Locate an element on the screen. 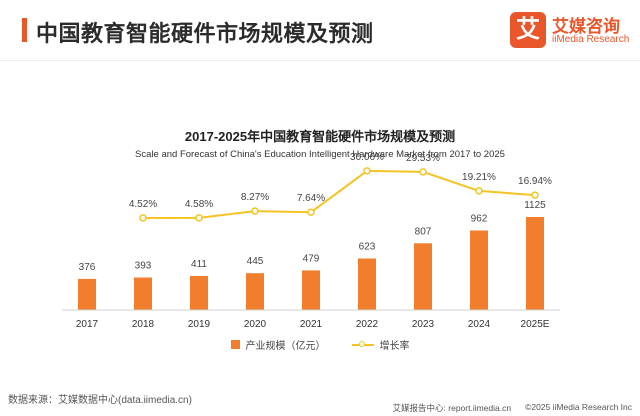  bar-2021 is located at coordinates (311, 290).